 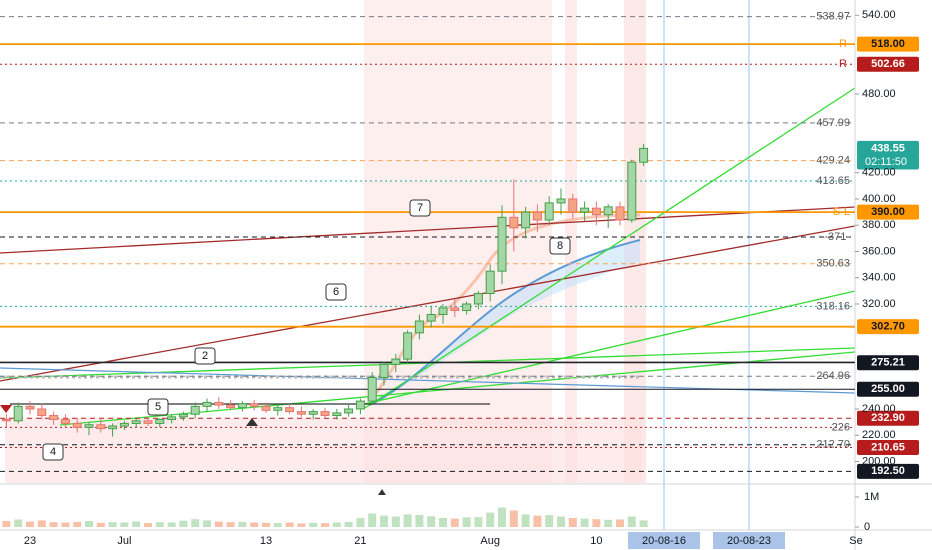 I want to click on callout-label: 7, so click(x=420, y=208).